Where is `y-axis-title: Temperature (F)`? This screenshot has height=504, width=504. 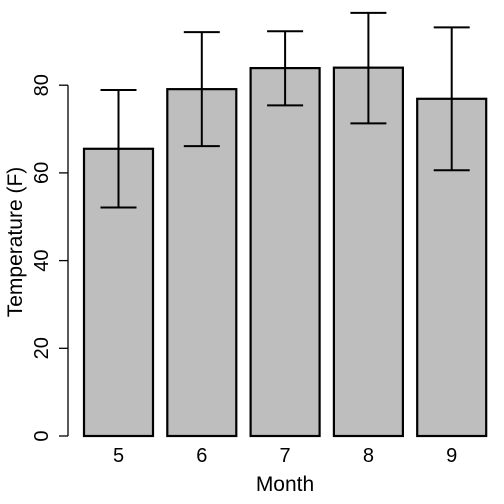
y-axis-title: Temperature (F) is located at coordinates (15, 242).